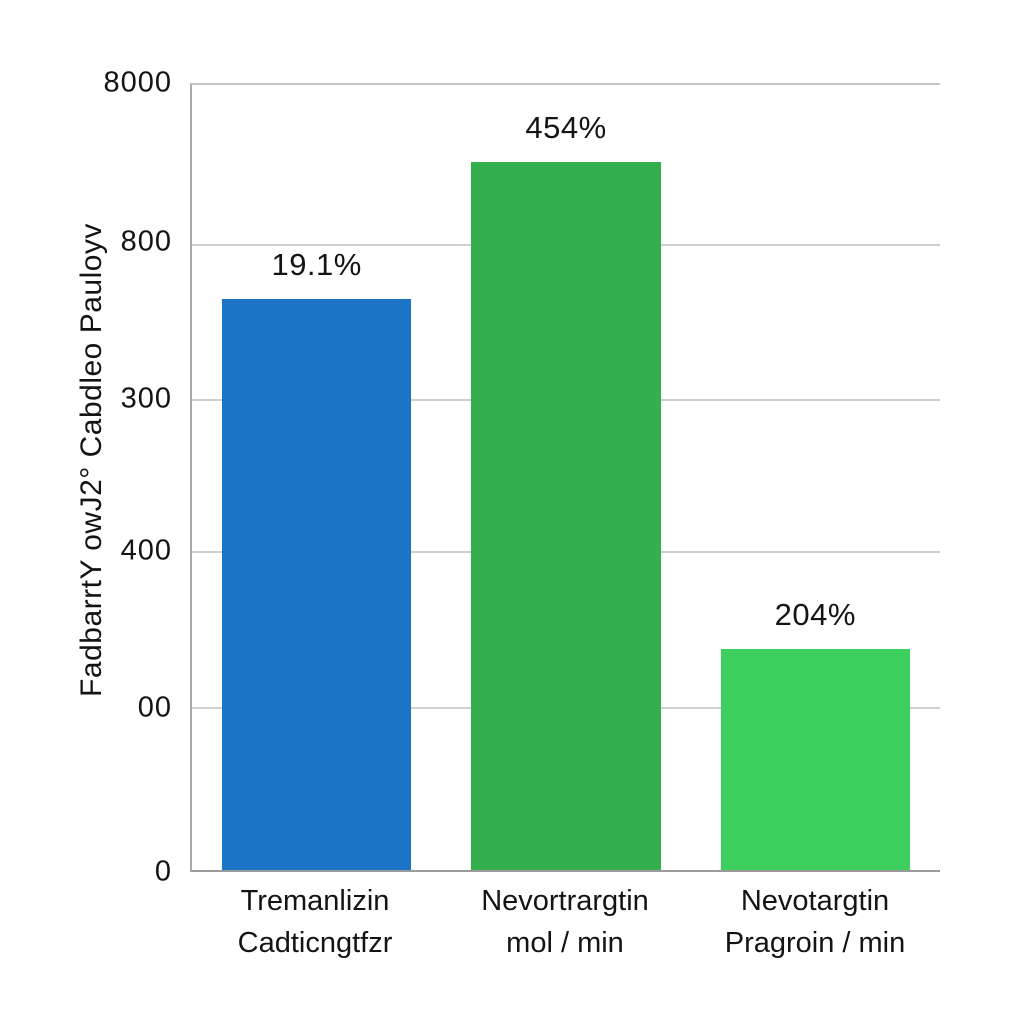 The height and width of the screenshot is (1024, 1024). Describe the element at coordinates (315, 943) in the screenshot. I see `x-category-label-line2: Cadticngtfzr` at that location.